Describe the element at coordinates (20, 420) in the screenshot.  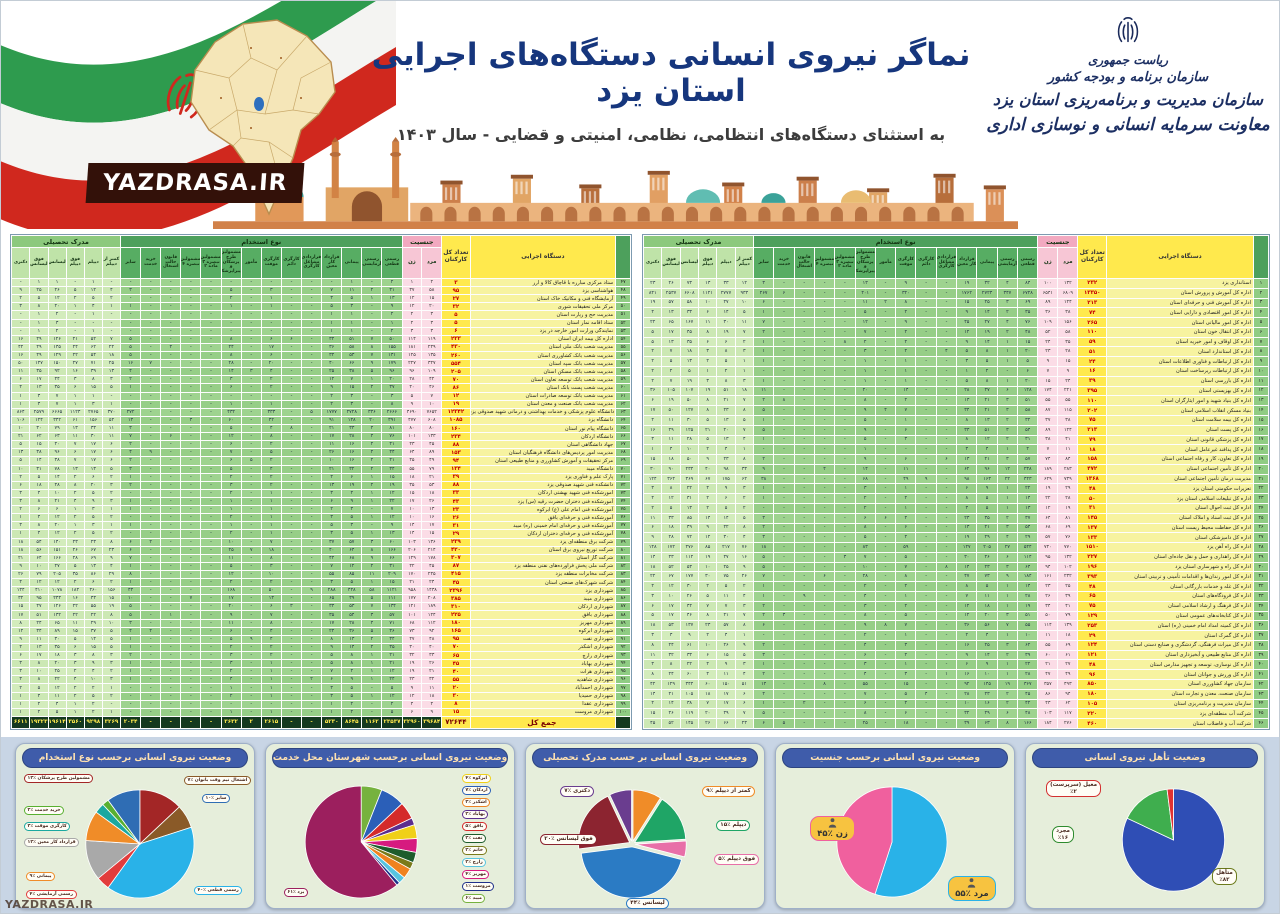
I see `cell: ۱۰۶` at that location.